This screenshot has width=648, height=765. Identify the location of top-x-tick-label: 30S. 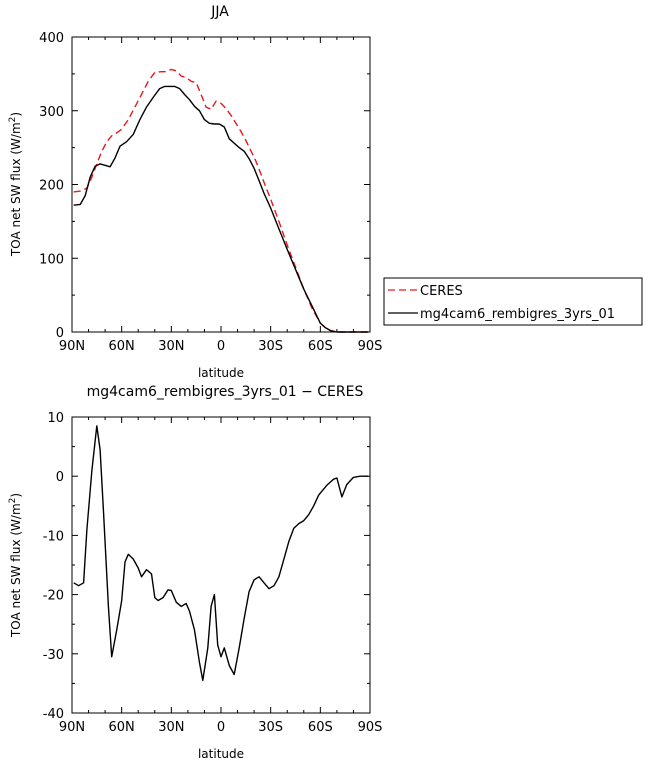
(270, 346).